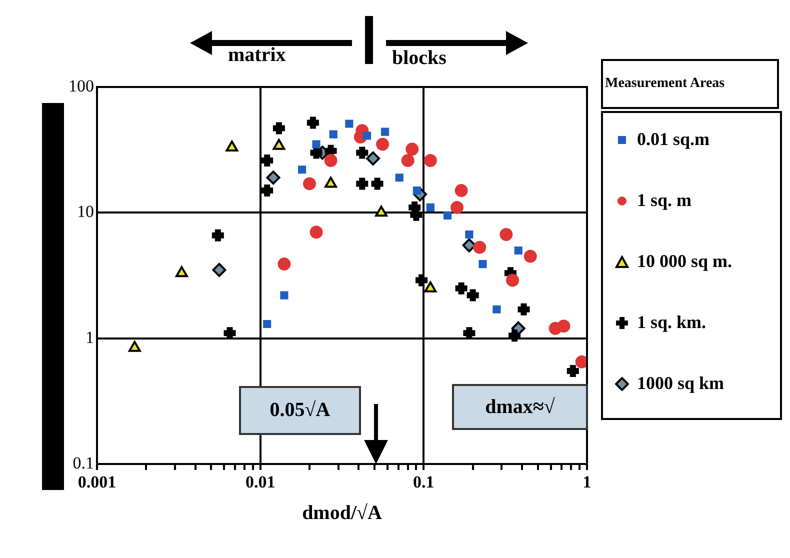  What do you see at coordinates (690, 84) in the screenshot?
I see `legend-title: Measurement Areas` at bounding box center [690, 84].